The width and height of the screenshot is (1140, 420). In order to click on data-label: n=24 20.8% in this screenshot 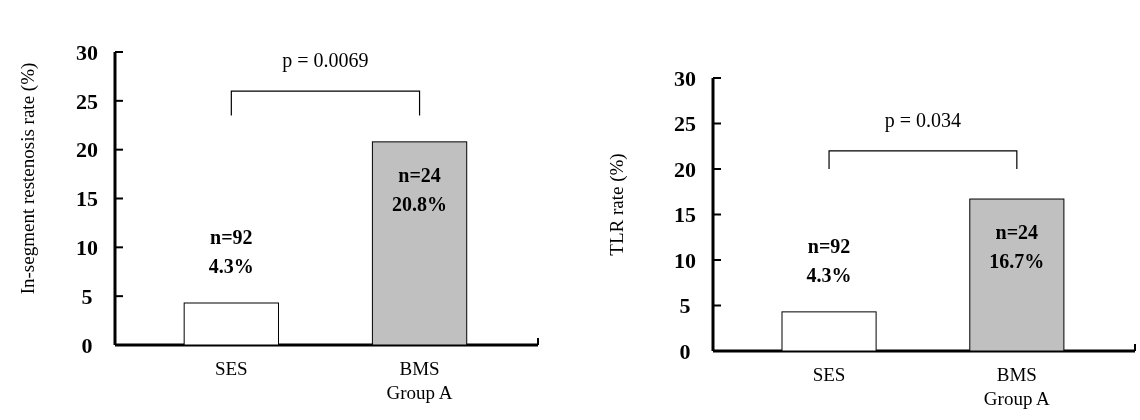, I will do `click(420, 189)`.